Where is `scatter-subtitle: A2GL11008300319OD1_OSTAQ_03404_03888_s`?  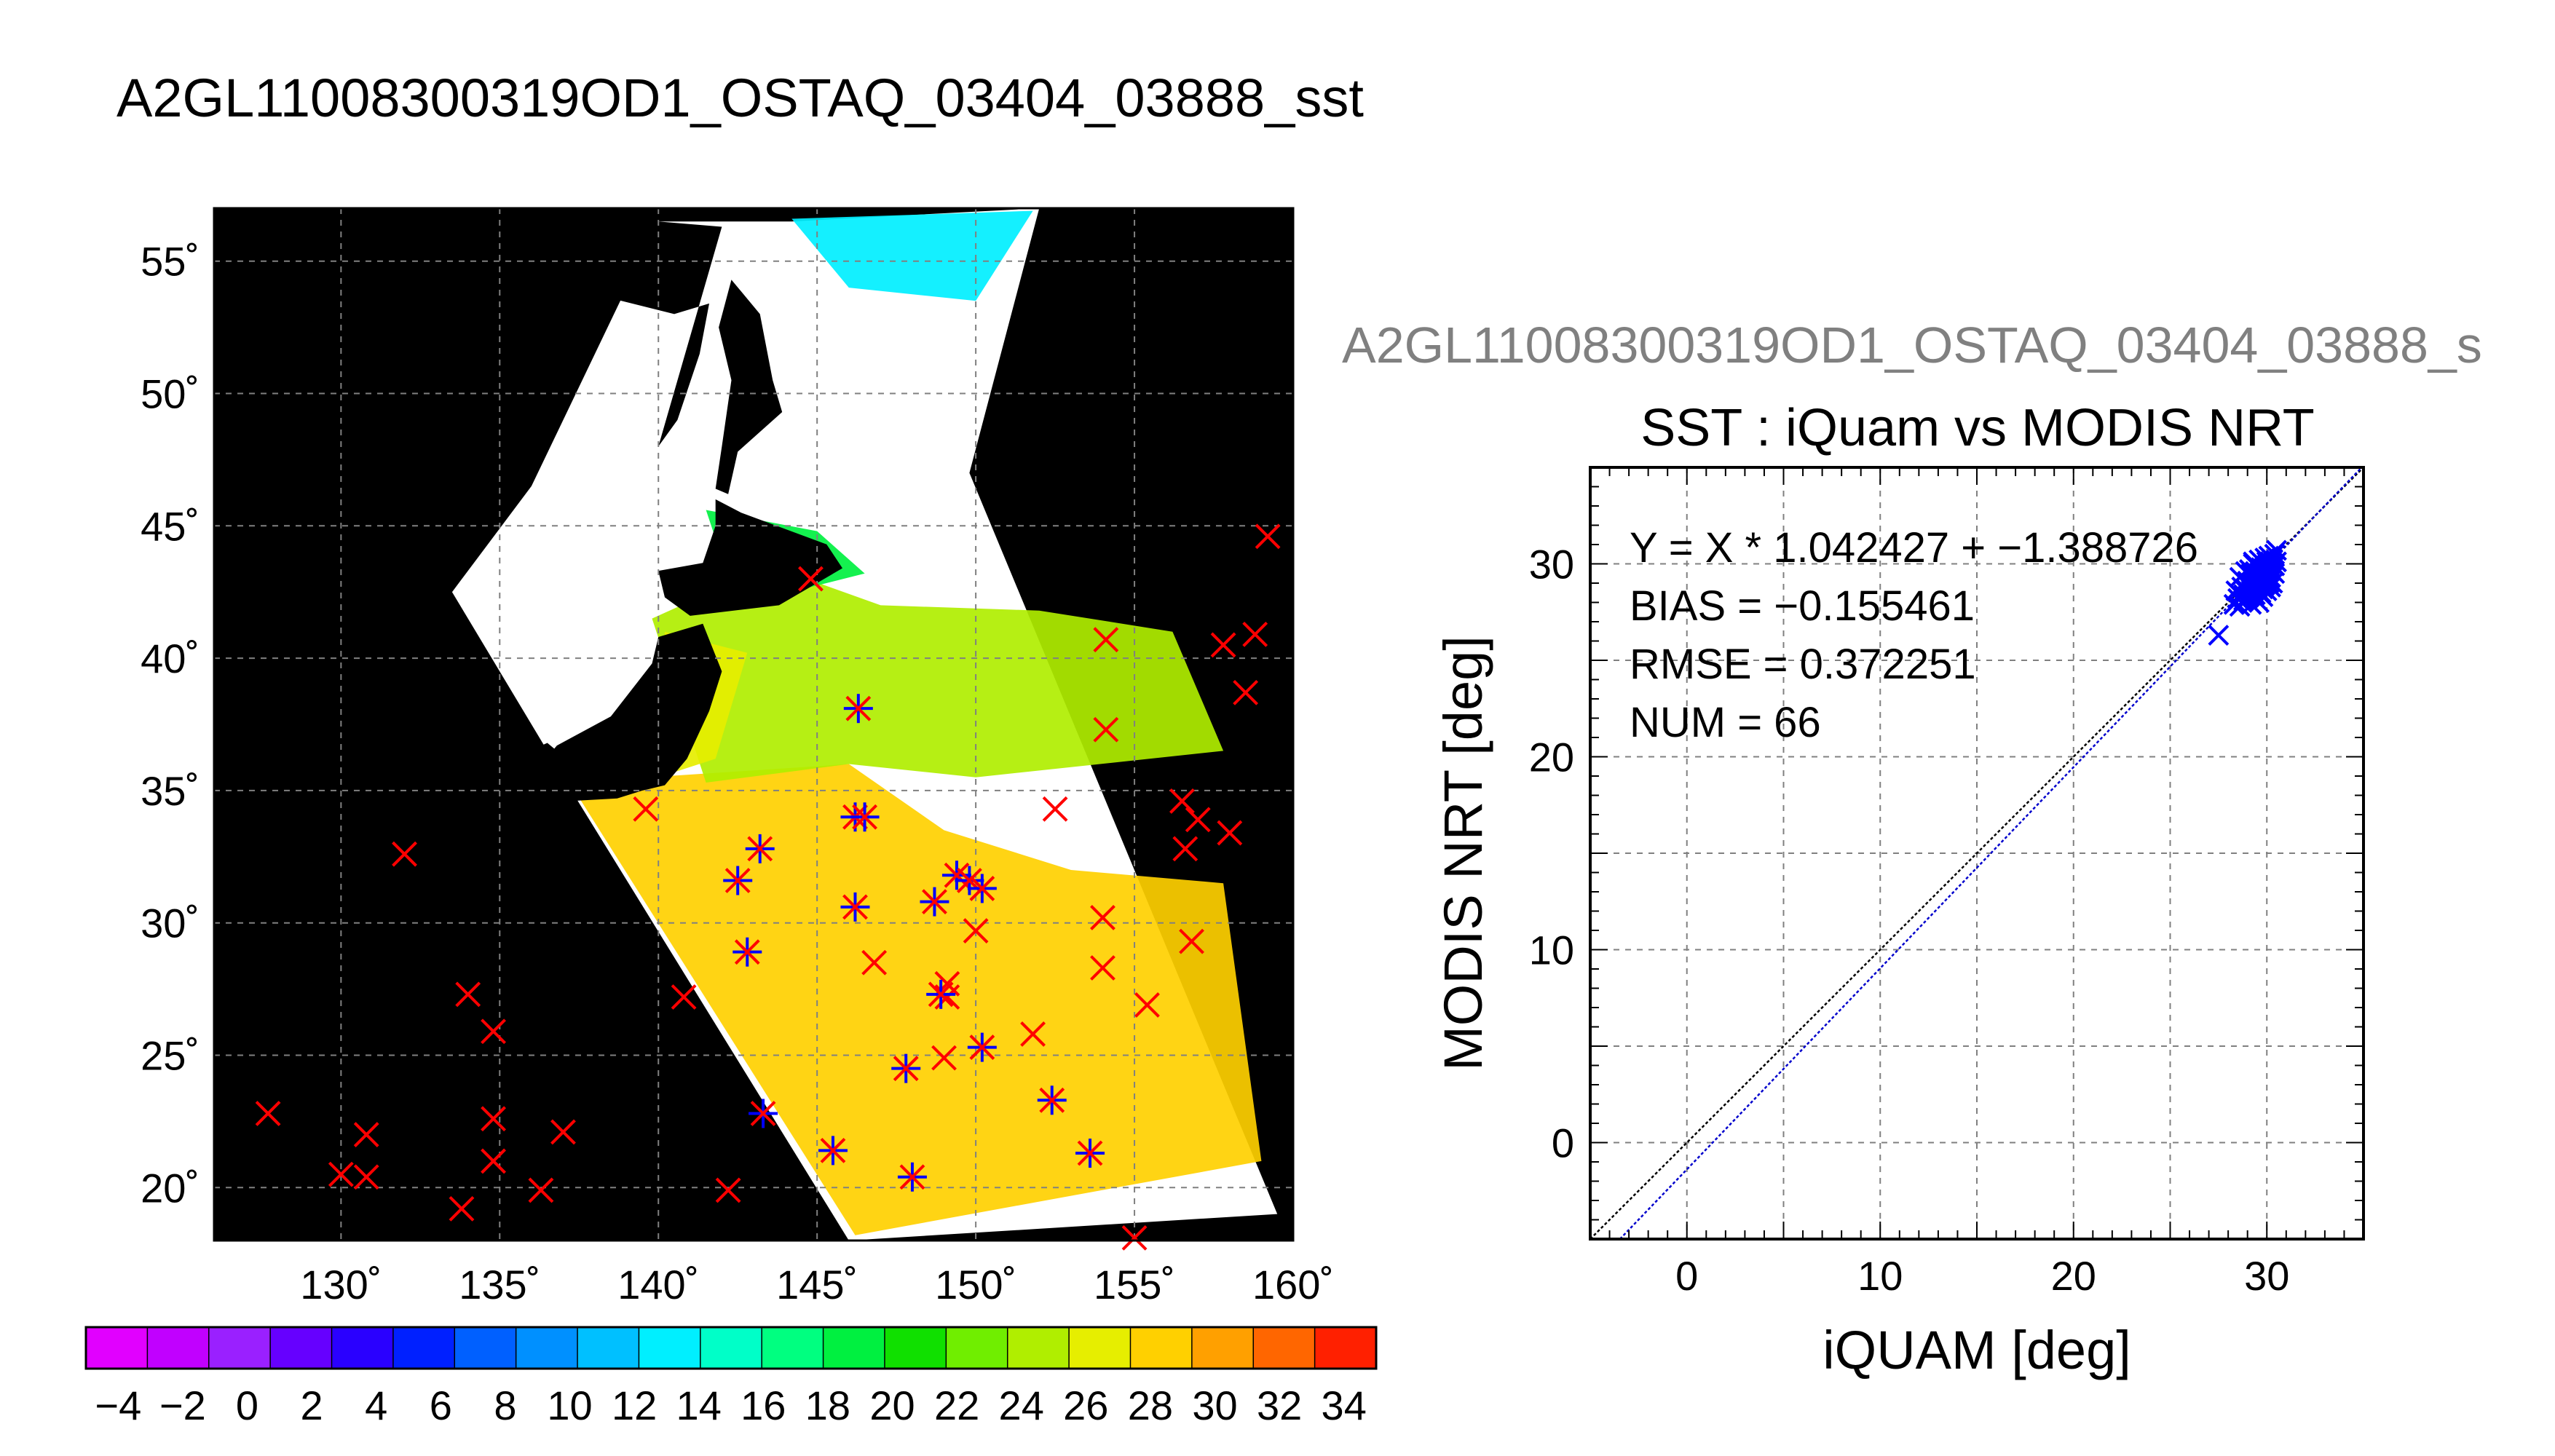 scatter-subtitle: A2GL11008300319OD1_OSTAQ_03404_03888_s is located at coordinates (1912, 345).